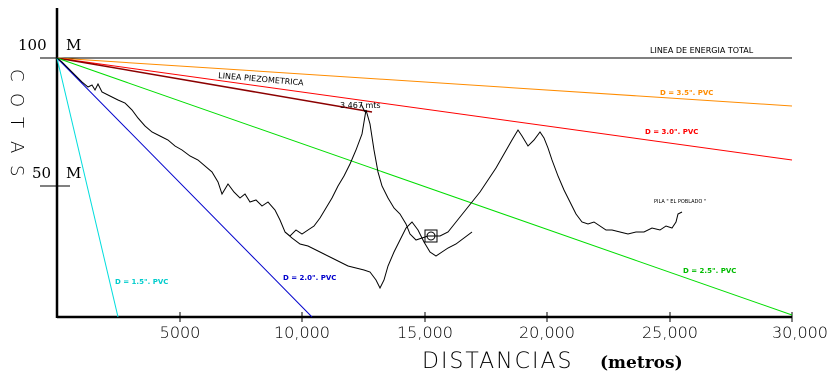  Describe the element at coordinates (73, 45) in the screenshot. I see `y-label-100-unit: M` at that location.